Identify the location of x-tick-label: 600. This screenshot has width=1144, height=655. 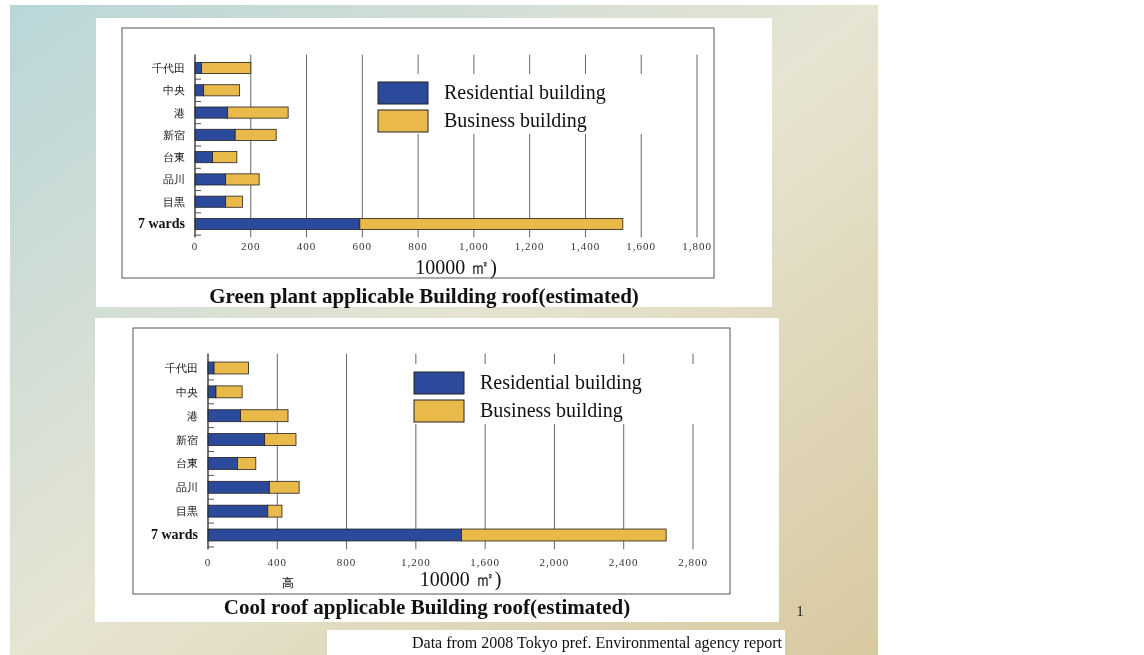
(362, 246).